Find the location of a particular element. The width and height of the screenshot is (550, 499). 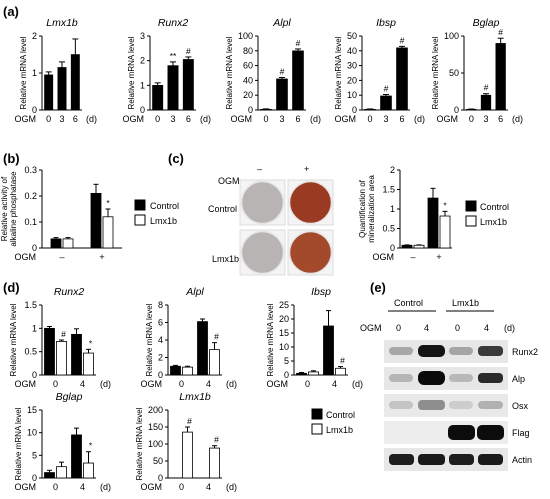

y-tick-label: 0.3 is located at coordinates (30, 170).